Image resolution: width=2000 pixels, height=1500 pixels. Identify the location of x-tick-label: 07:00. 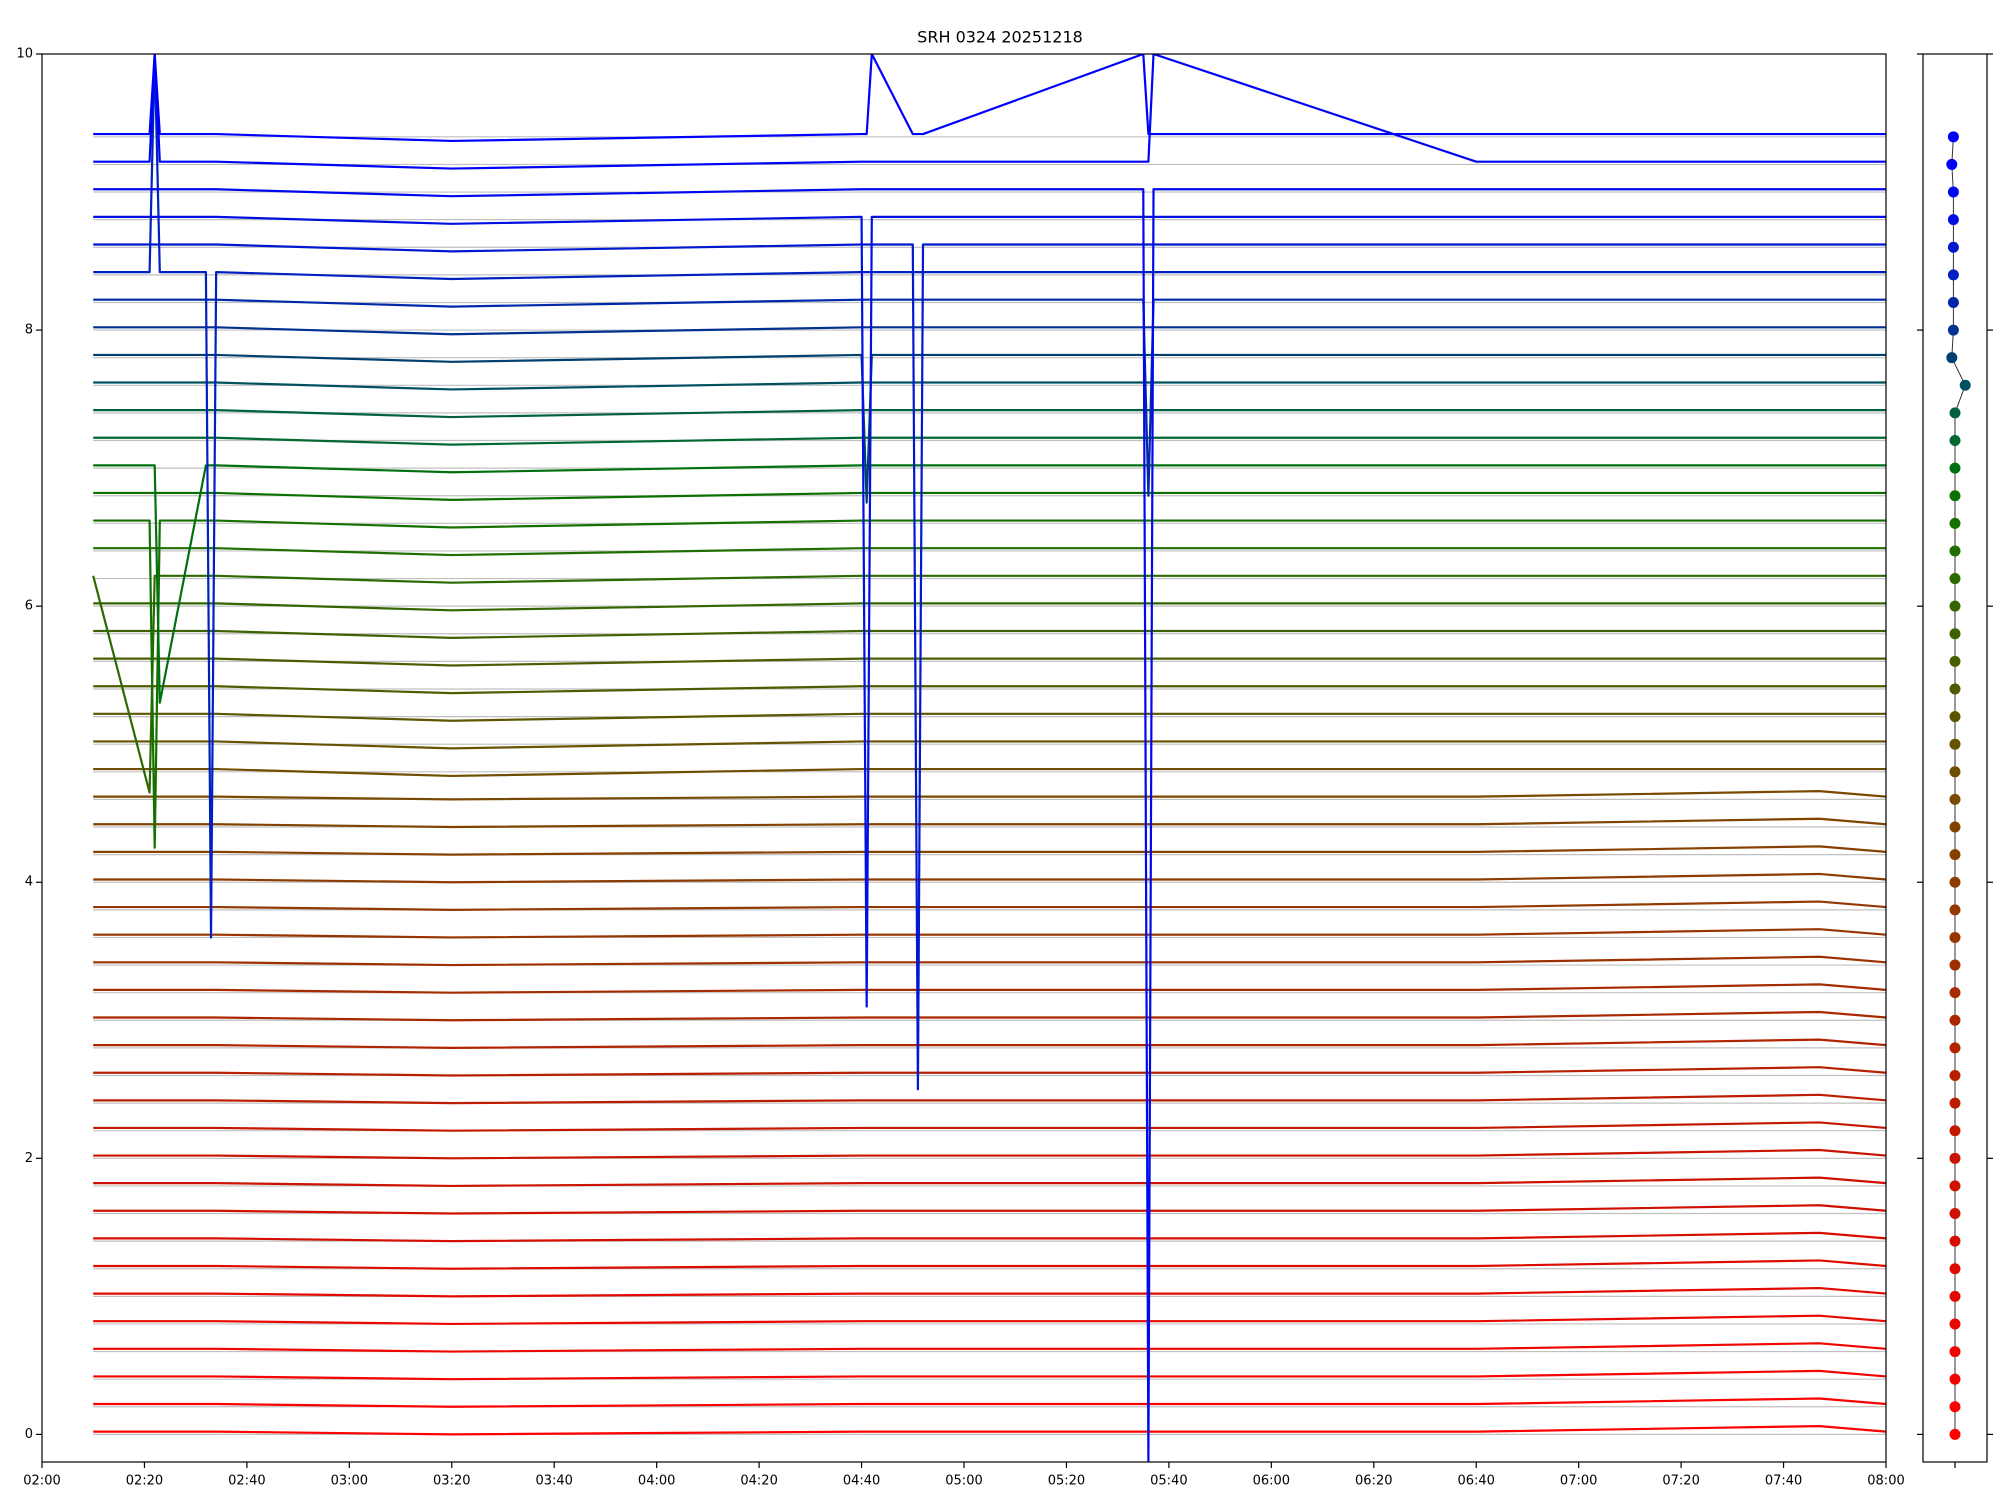
(1578, 1481).